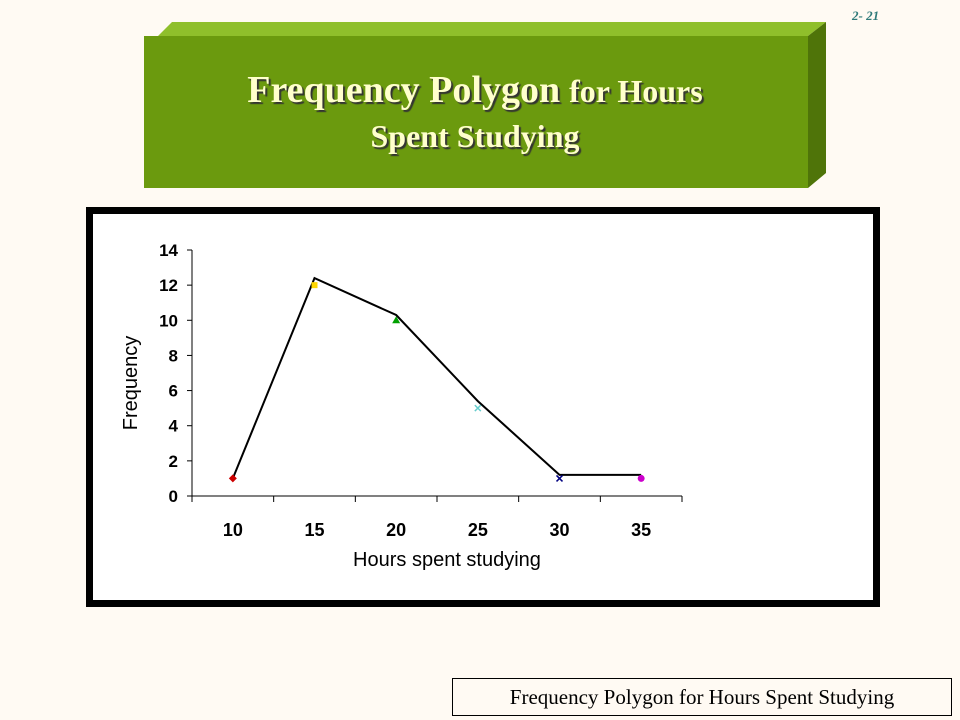 Image resolution: width=960 pixels, height=720 pixels. What do you see at coordinates (174, 426) in the screenshot?
I see `y-tick-label: 4` at bounding box center [174, 426].